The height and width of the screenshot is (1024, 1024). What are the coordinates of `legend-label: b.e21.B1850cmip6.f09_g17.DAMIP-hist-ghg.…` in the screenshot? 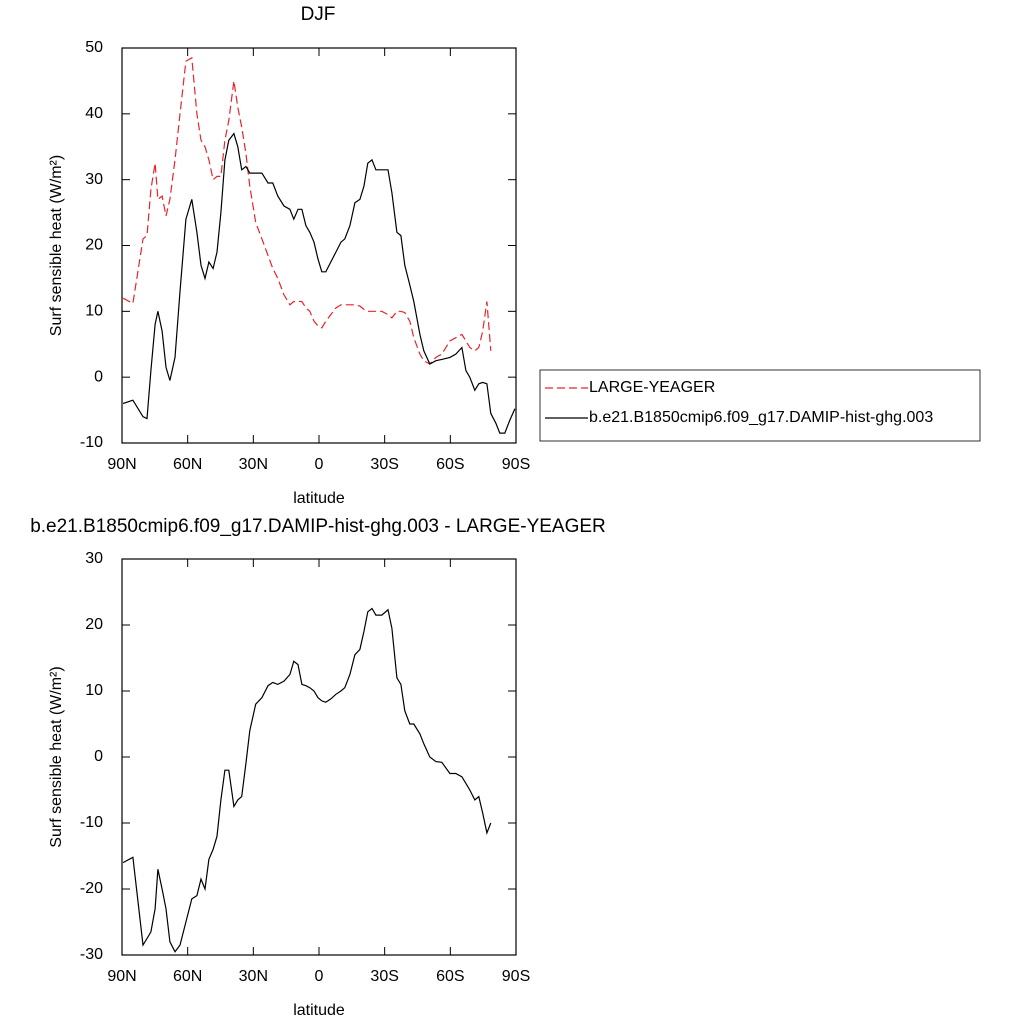 It's located at (761, 417).